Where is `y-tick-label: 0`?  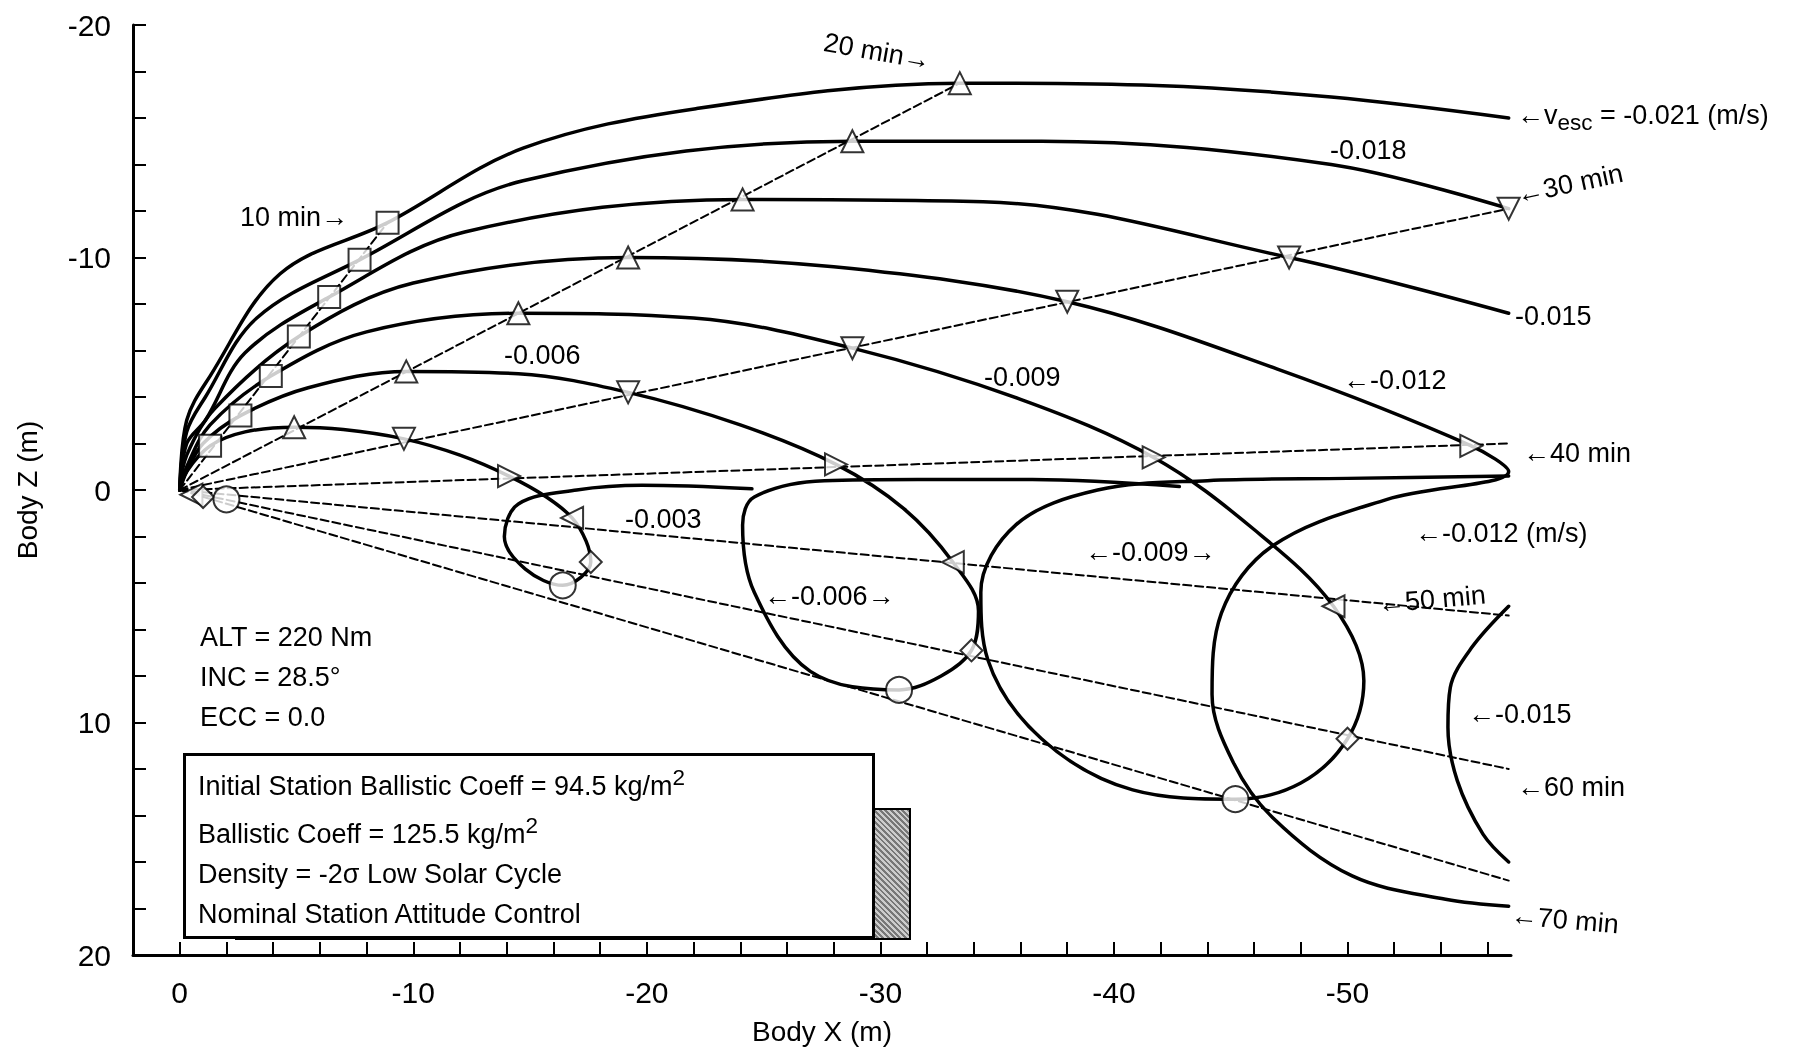
y-tick-label: 0 is located at coordinates (102, 490).